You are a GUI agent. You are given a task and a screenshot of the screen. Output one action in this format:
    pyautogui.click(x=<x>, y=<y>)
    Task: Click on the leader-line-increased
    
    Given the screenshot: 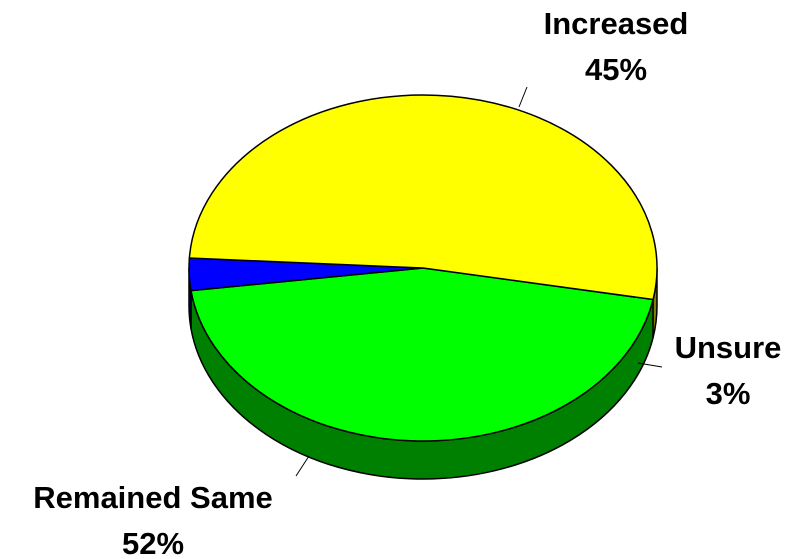 What is the action you would take?
    pyautogui.click(x=523, y=97)
    